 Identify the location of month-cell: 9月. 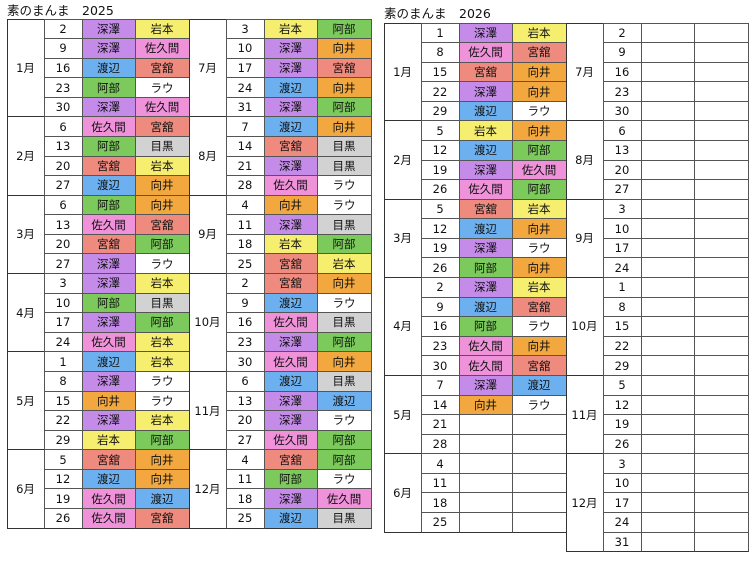
(207, 234).